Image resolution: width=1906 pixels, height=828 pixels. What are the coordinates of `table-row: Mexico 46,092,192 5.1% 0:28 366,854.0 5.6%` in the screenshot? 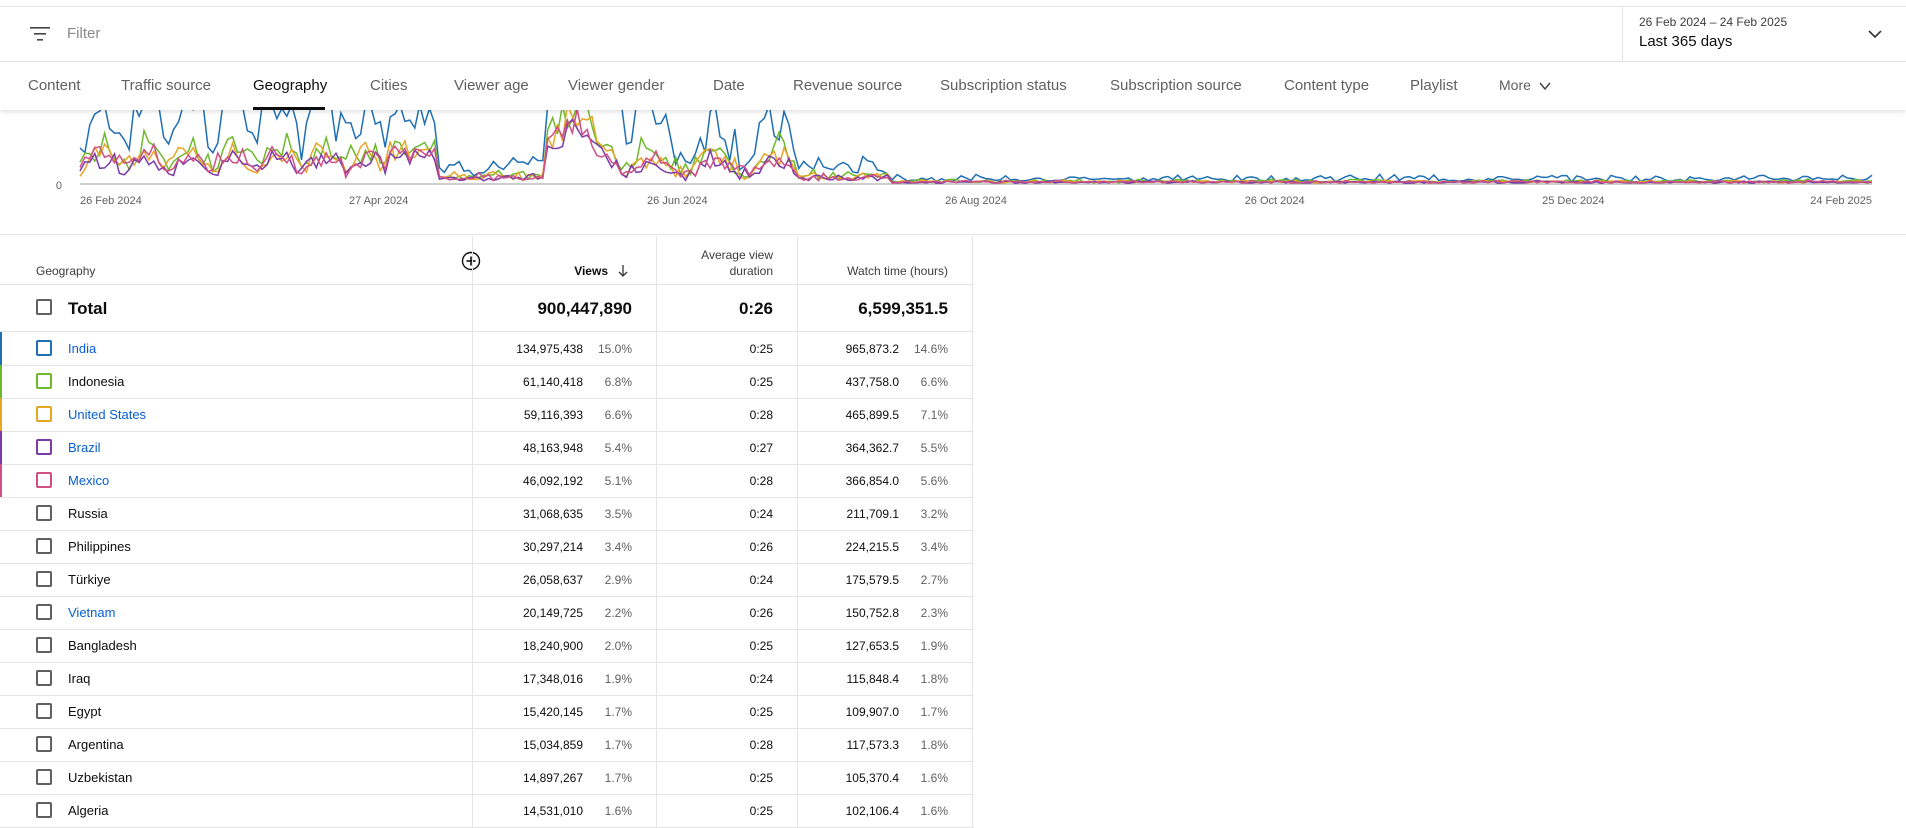 It's located at (487, 480).